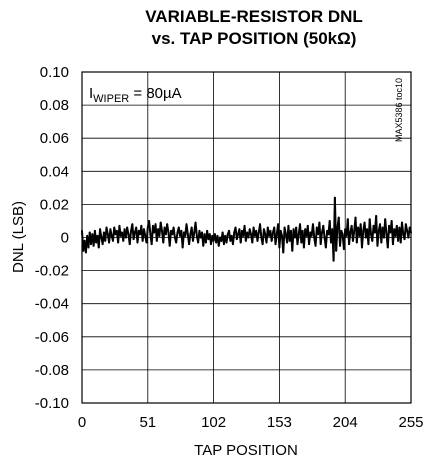 The height and width of the screenshot is (464, 427). What do you see at coordinates (18, 237) in the screenshot?
I see `y-axis-label: DNL (LSB)` at bounding box center [18, 237].